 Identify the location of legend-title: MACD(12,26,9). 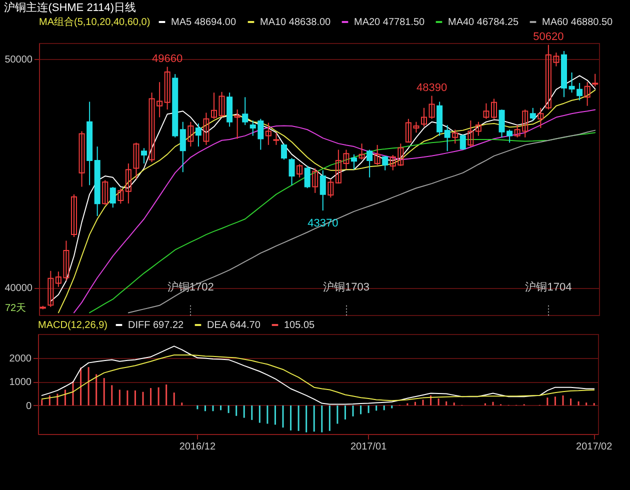
(73, 325).